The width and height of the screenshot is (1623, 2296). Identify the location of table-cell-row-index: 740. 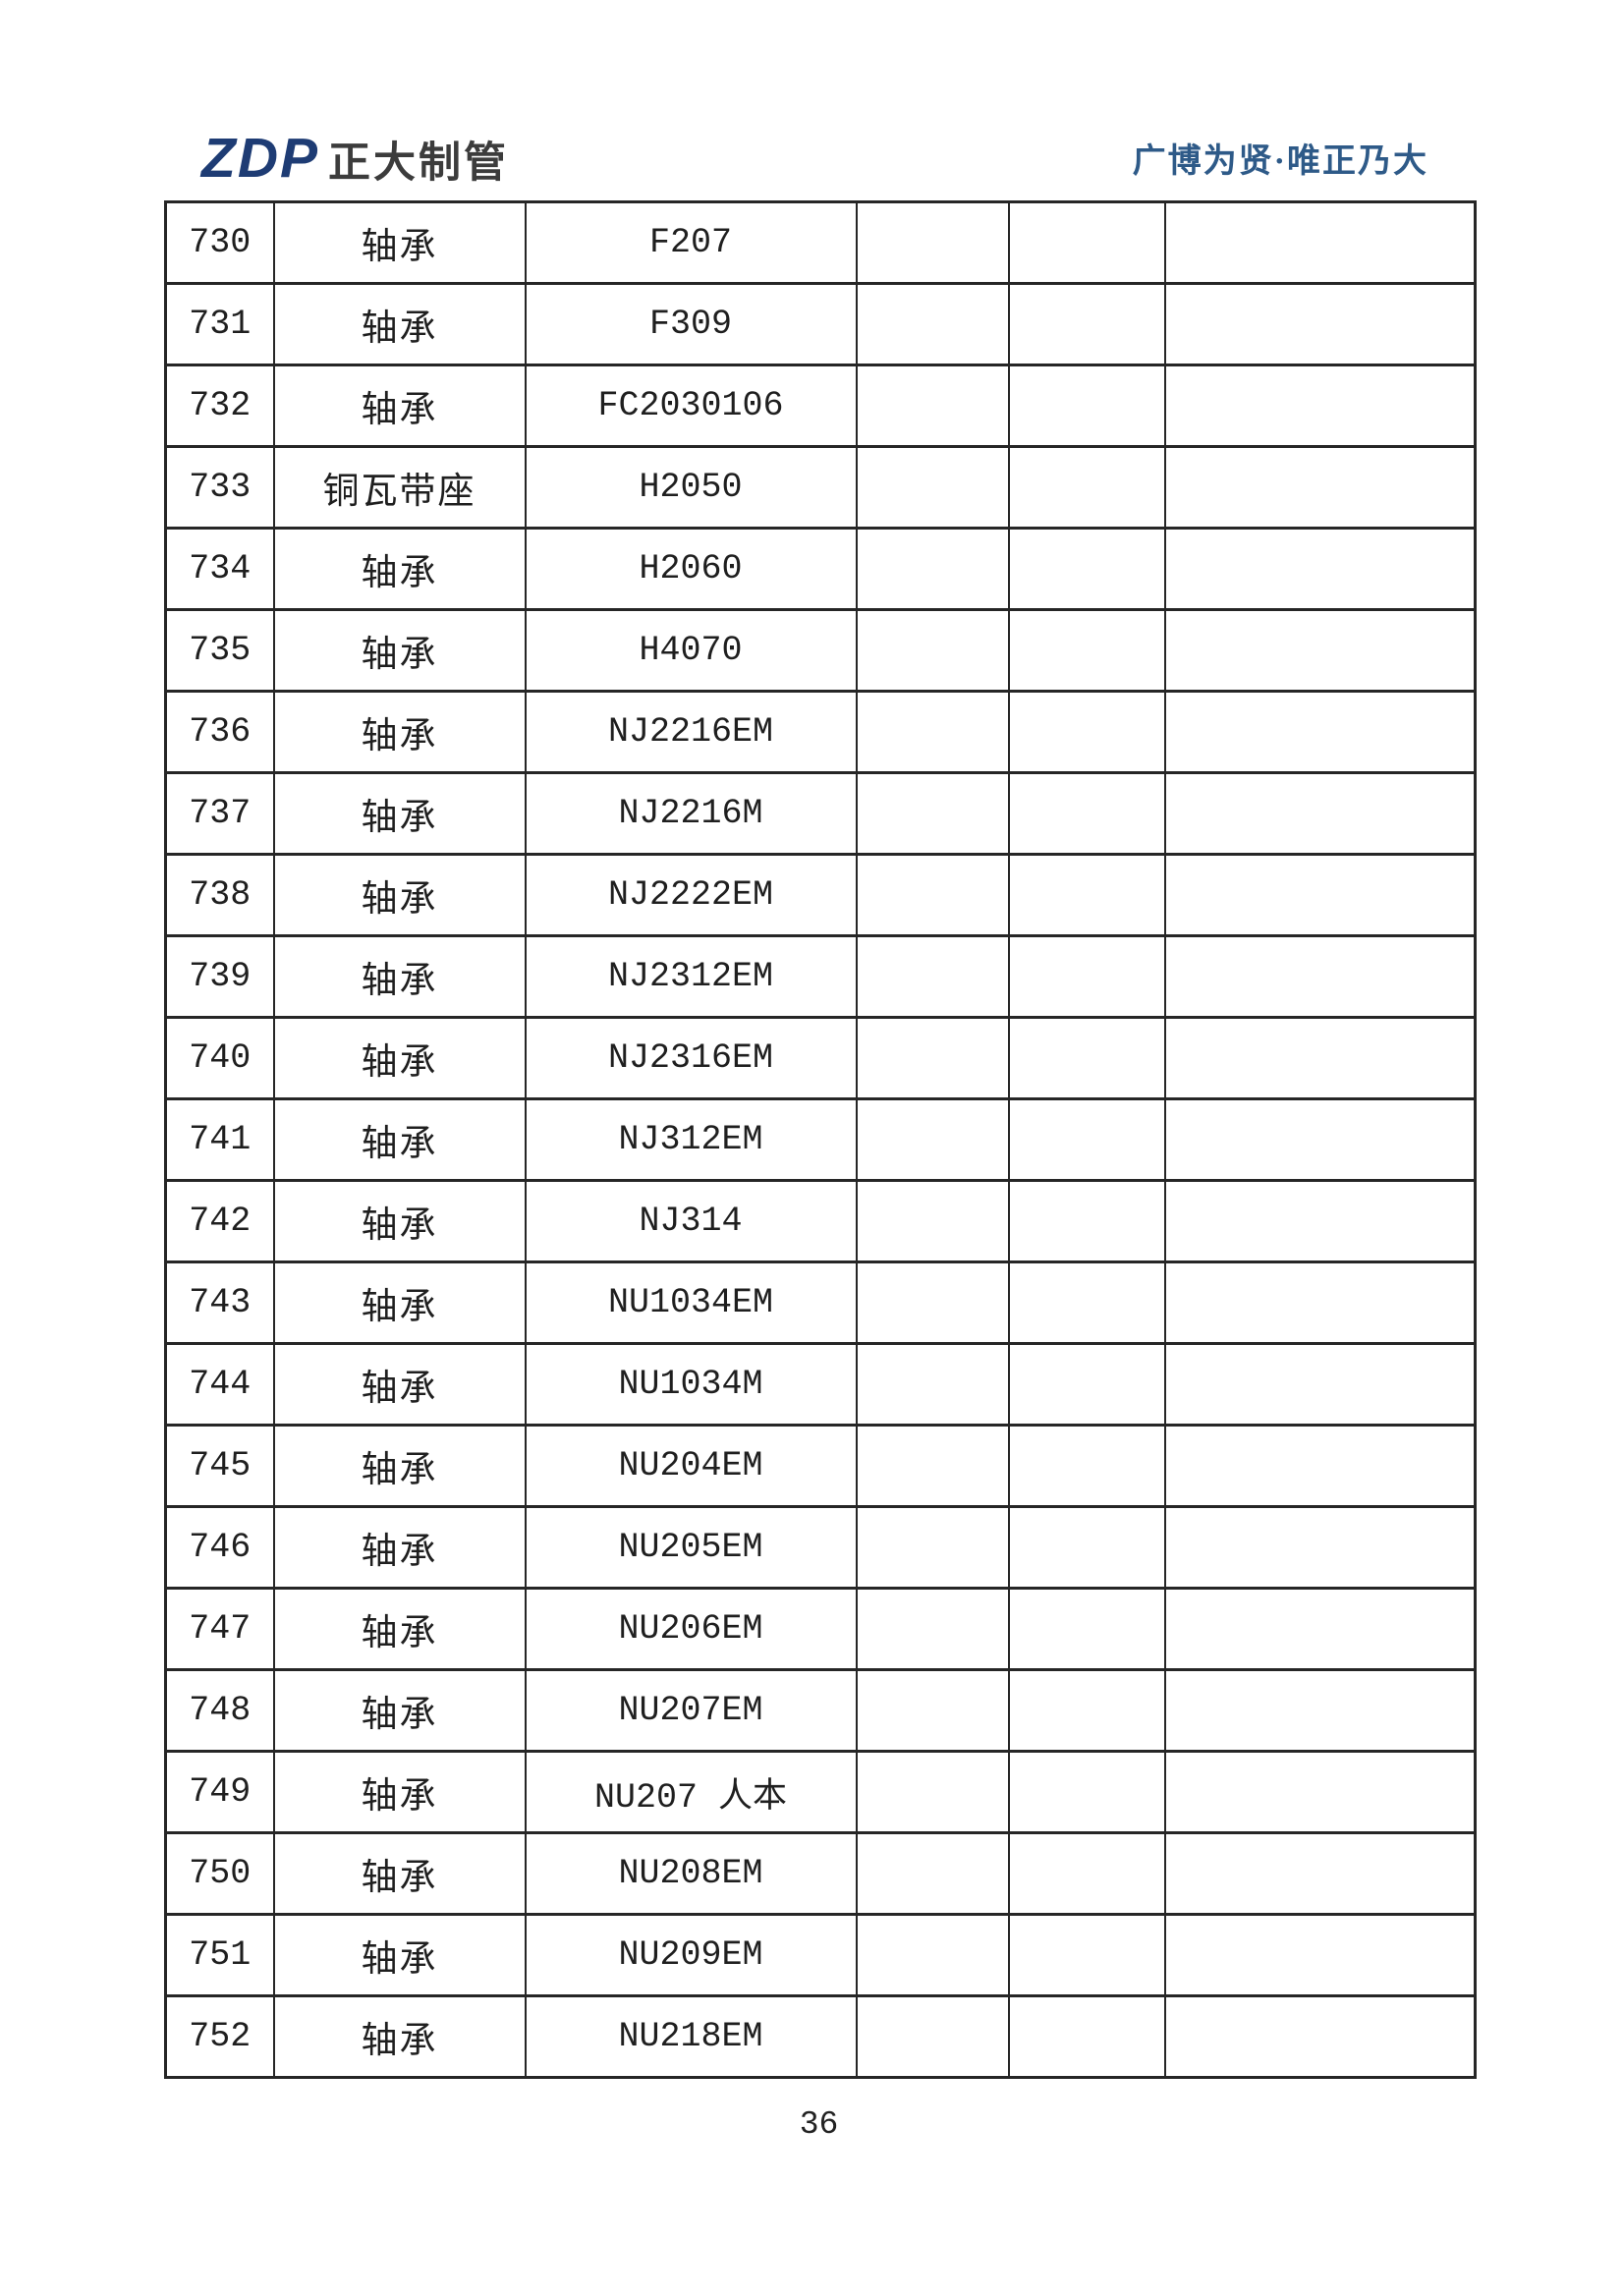
(219, 1058).